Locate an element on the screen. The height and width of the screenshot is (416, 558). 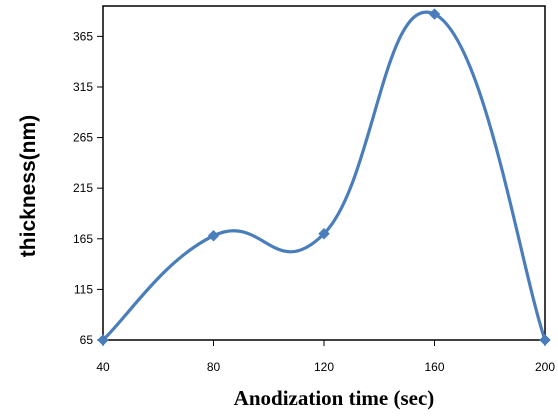
y-tick-label: 65 is located at coordinates (87, 340).